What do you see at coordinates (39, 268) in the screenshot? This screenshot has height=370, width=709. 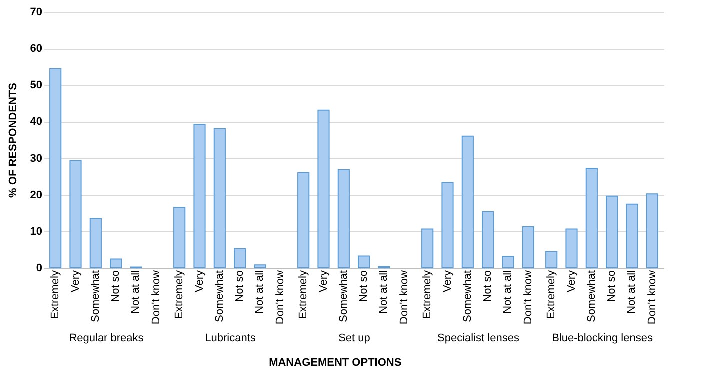 I see `y-tick-label: 0` at bounding box center [39, 268].